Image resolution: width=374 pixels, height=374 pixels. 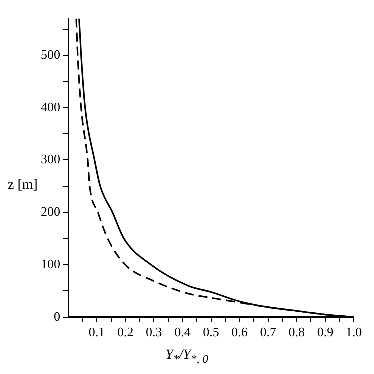 I want to click on x-tick-label: 0.5, so click(x=211, y=332).